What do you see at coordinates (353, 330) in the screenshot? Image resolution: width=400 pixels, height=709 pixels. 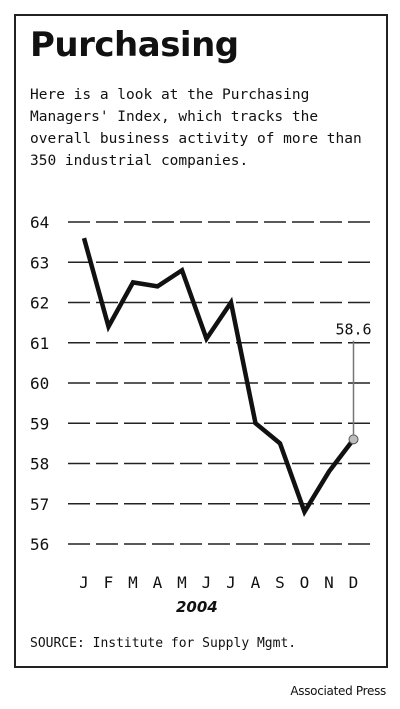 I see `data-label: 58.6` at bounding box center [353, 330].